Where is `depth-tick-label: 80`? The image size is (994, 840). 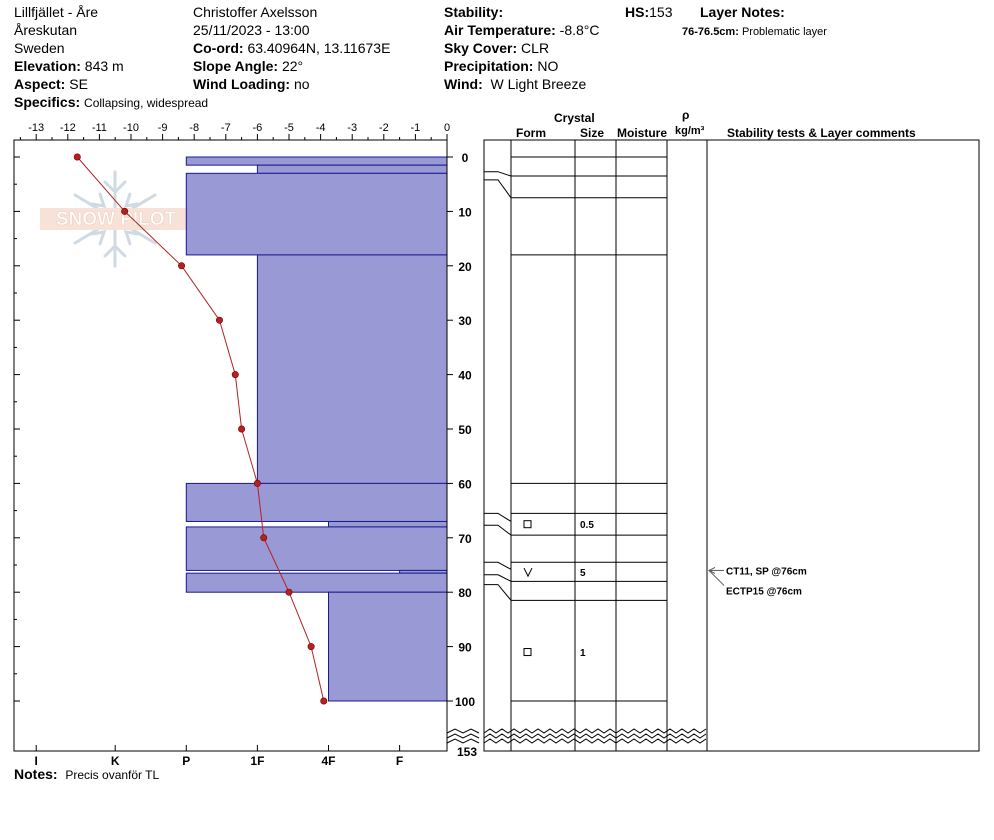 depth-tick-label: 80 is located at coordinates (465, 593).